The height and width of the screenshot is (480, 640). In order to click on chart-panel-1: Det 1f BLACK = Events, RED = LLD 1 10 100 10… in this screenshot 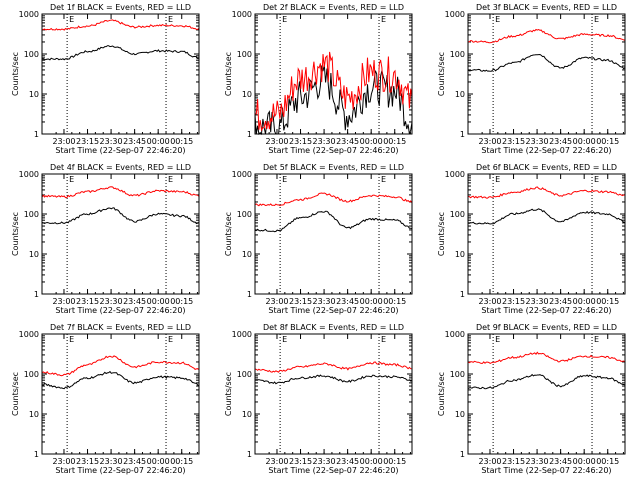, I will do `click(105, 79)`.